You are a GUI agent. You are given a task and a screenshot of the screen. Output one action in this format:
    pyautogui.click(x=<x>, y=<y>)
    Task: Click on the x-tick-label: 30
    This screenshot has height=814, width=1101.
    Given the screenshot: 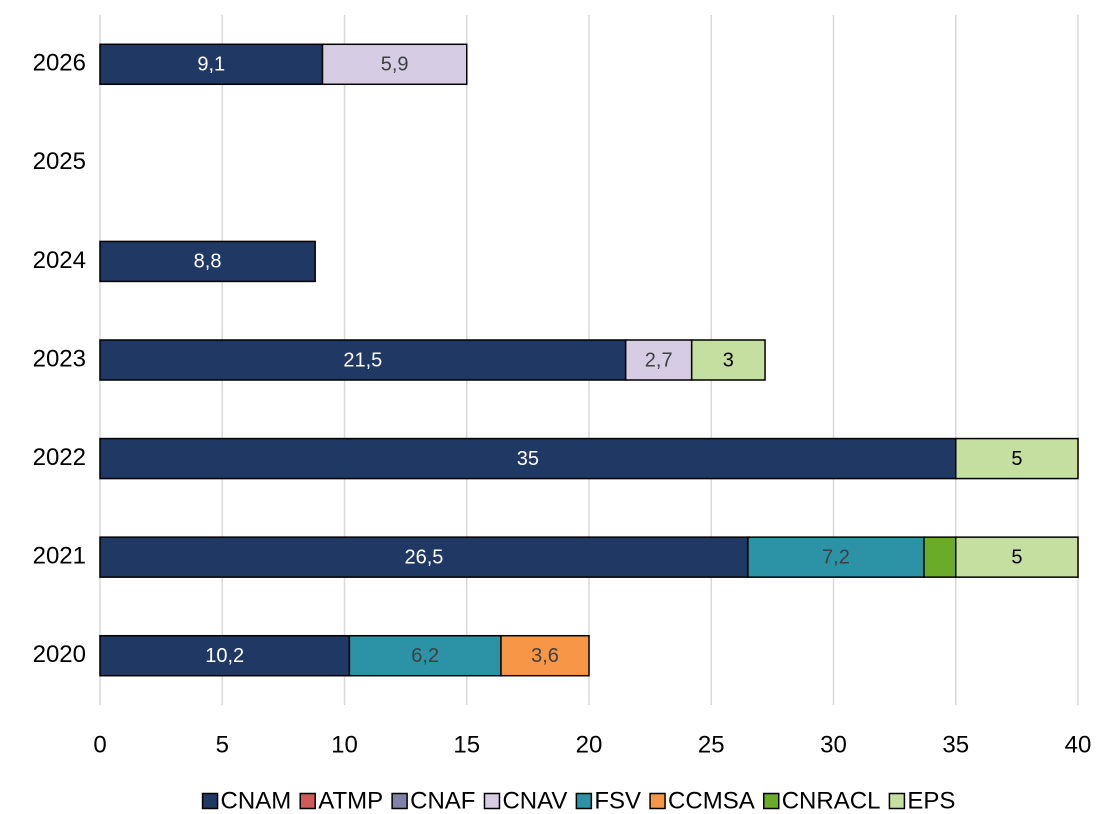 What is the action you would take?
    pyautogui.click(x=833, y=744)
    